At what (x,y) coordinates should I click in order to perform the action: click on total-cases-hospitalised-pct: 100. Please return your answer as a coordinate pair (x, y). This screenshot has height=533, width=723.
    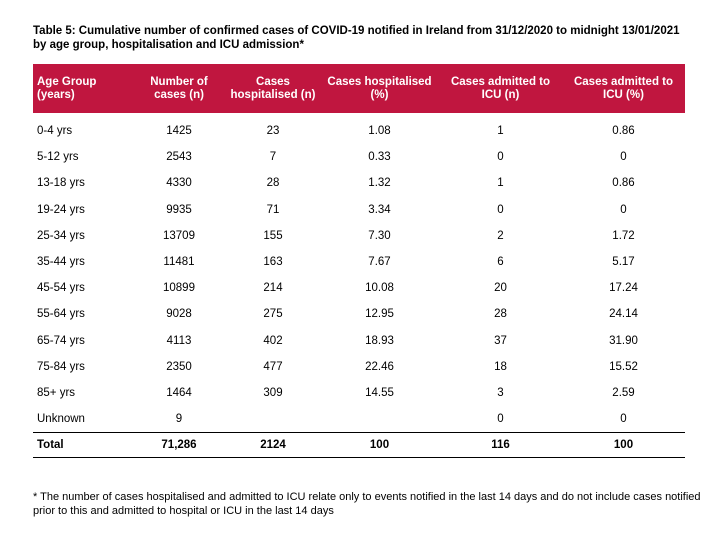
    Looking at the image, I should click on (379, 445).